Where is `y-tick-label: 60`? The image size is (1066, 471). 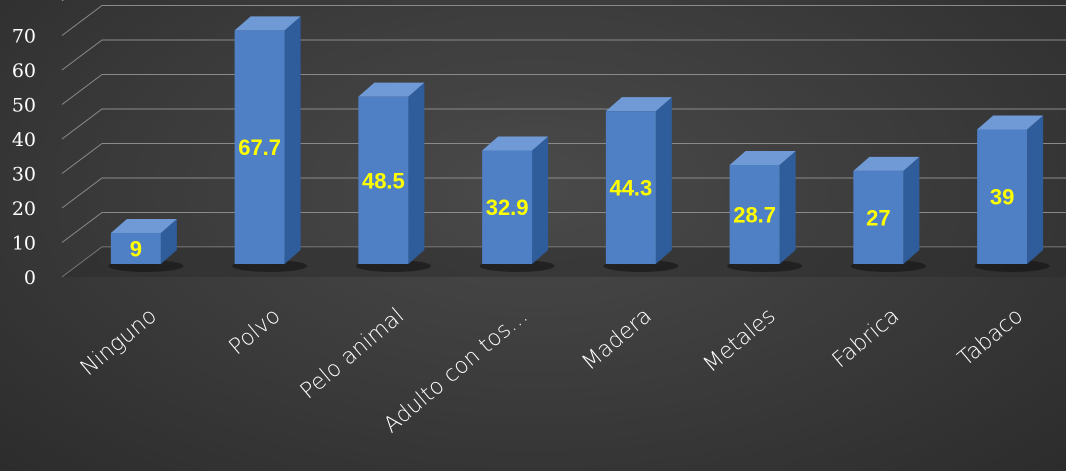
y-tick-label: 60 is located at coordinates (24, 71).